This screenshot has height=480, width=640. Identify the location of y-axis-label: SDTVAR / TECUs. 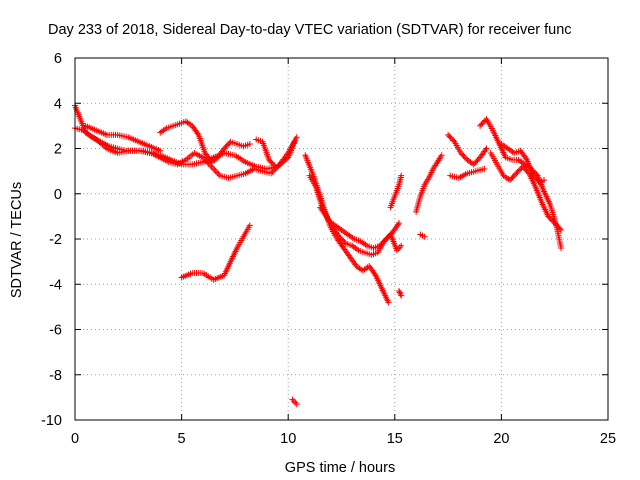
(17, 240).